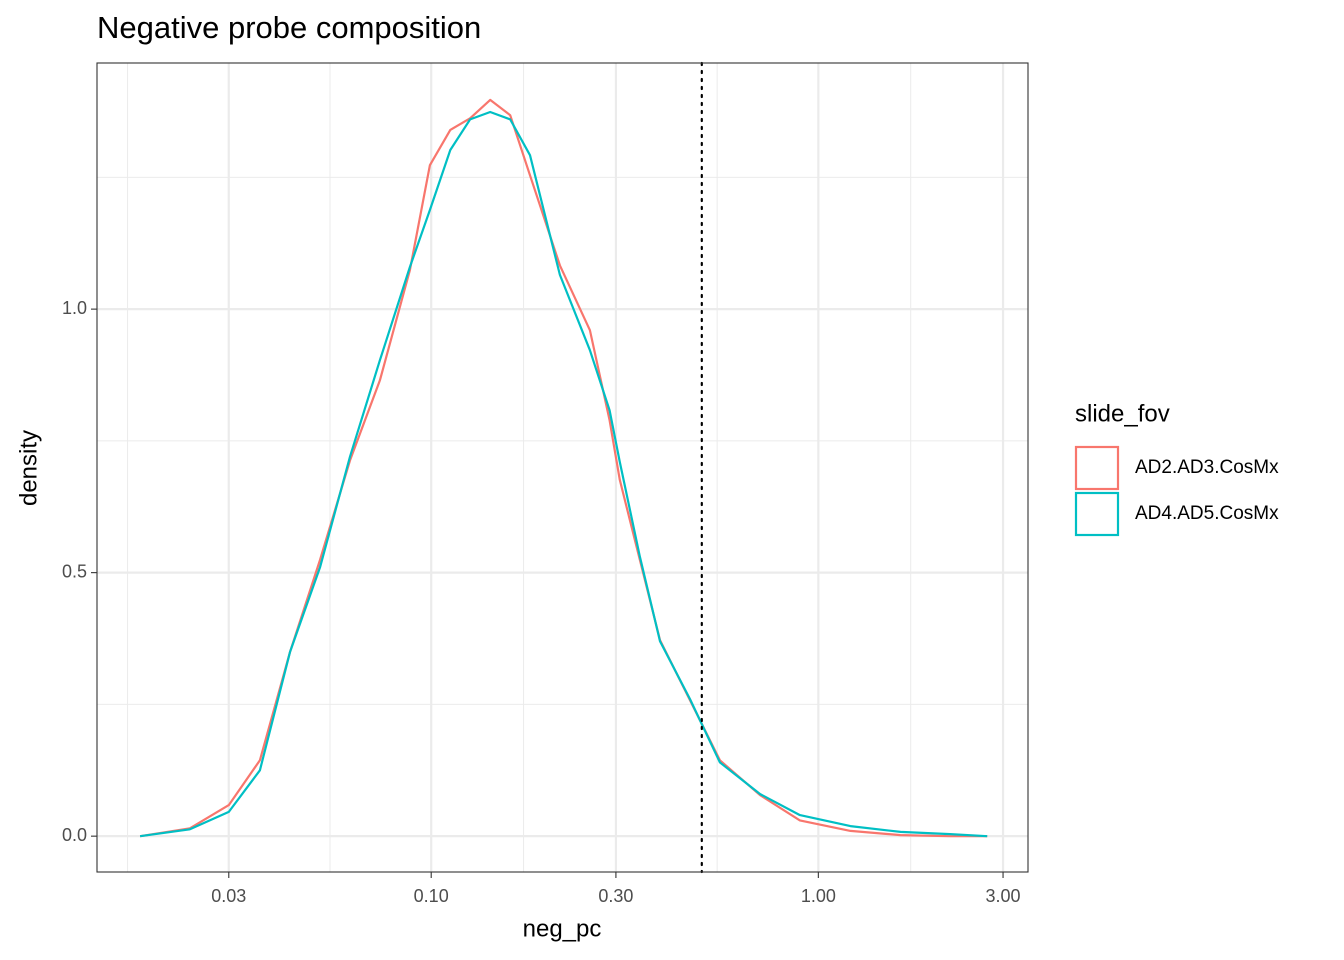 Image resolution: width=1344 pixels, height=960 pixels. Describe the element at coordinates (228, 896) in the screenshot. I see `x-tick-label: 0.03` at that location.